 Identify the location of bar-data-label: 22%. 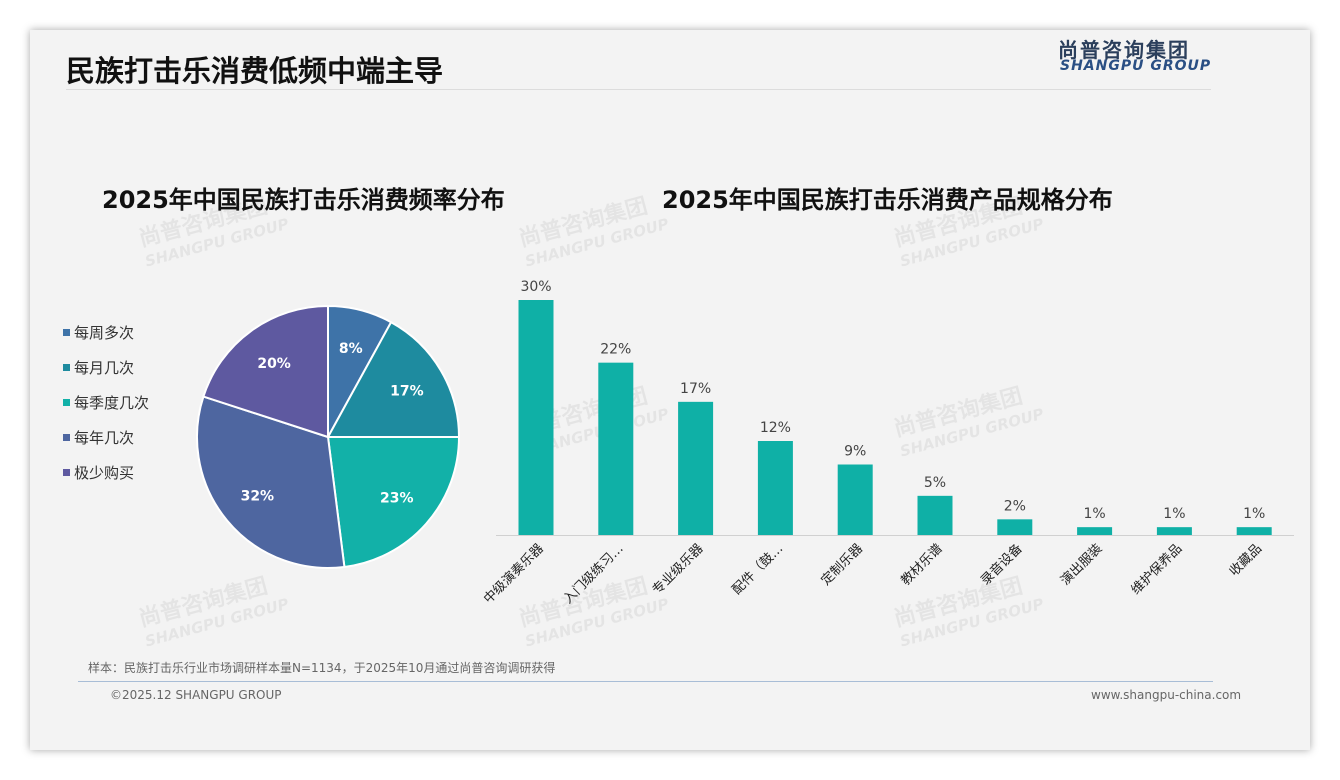
(615, 350).